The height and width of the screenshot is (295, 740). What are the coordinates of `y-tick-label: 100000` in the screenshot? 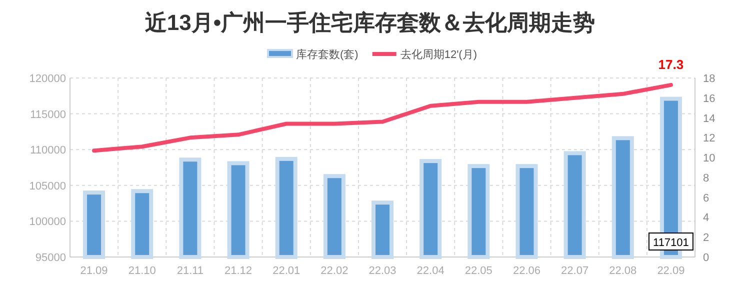 It's located at (47, 222).